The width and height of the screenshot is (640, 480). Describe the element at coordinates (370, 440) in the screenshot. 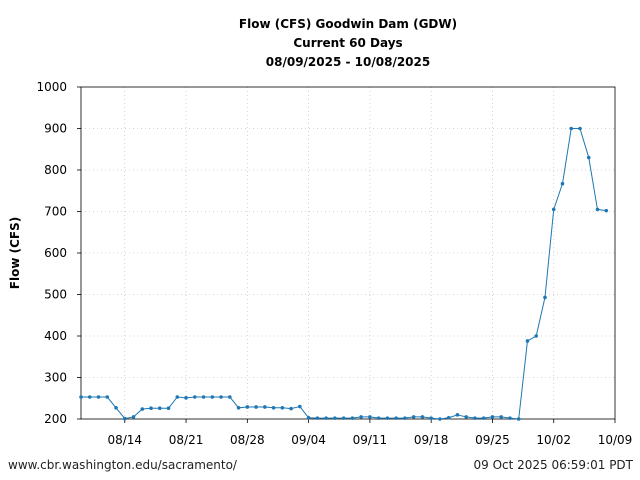

I see `x-tick-label: 09/11` at that location.